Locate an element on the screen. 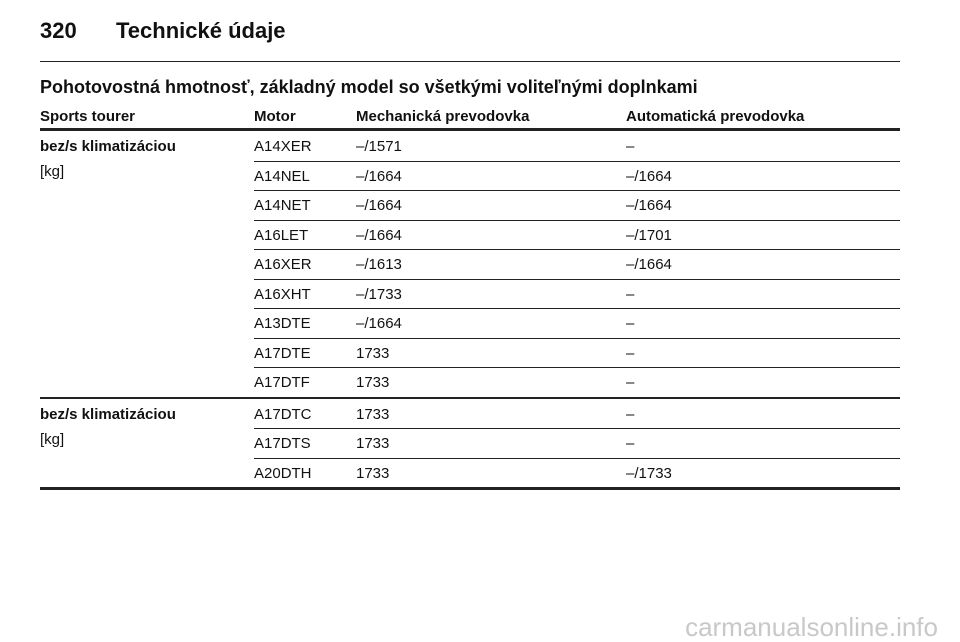 Image resolution: width=960 pixels, height=642 pixels. page-number: 320 is located at coordinates (58, 30).